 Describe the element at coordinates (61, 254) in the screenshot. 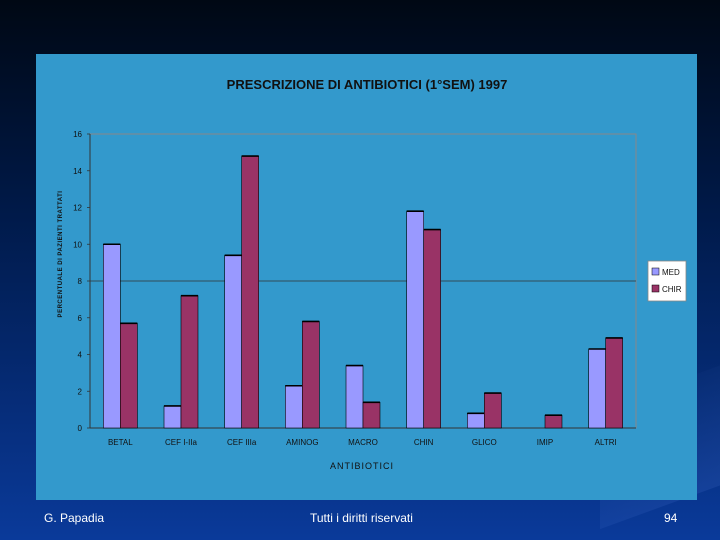

I see `y-axis-label: PERCENTUALE DI PAZIENTI TRATTATI` at that location.